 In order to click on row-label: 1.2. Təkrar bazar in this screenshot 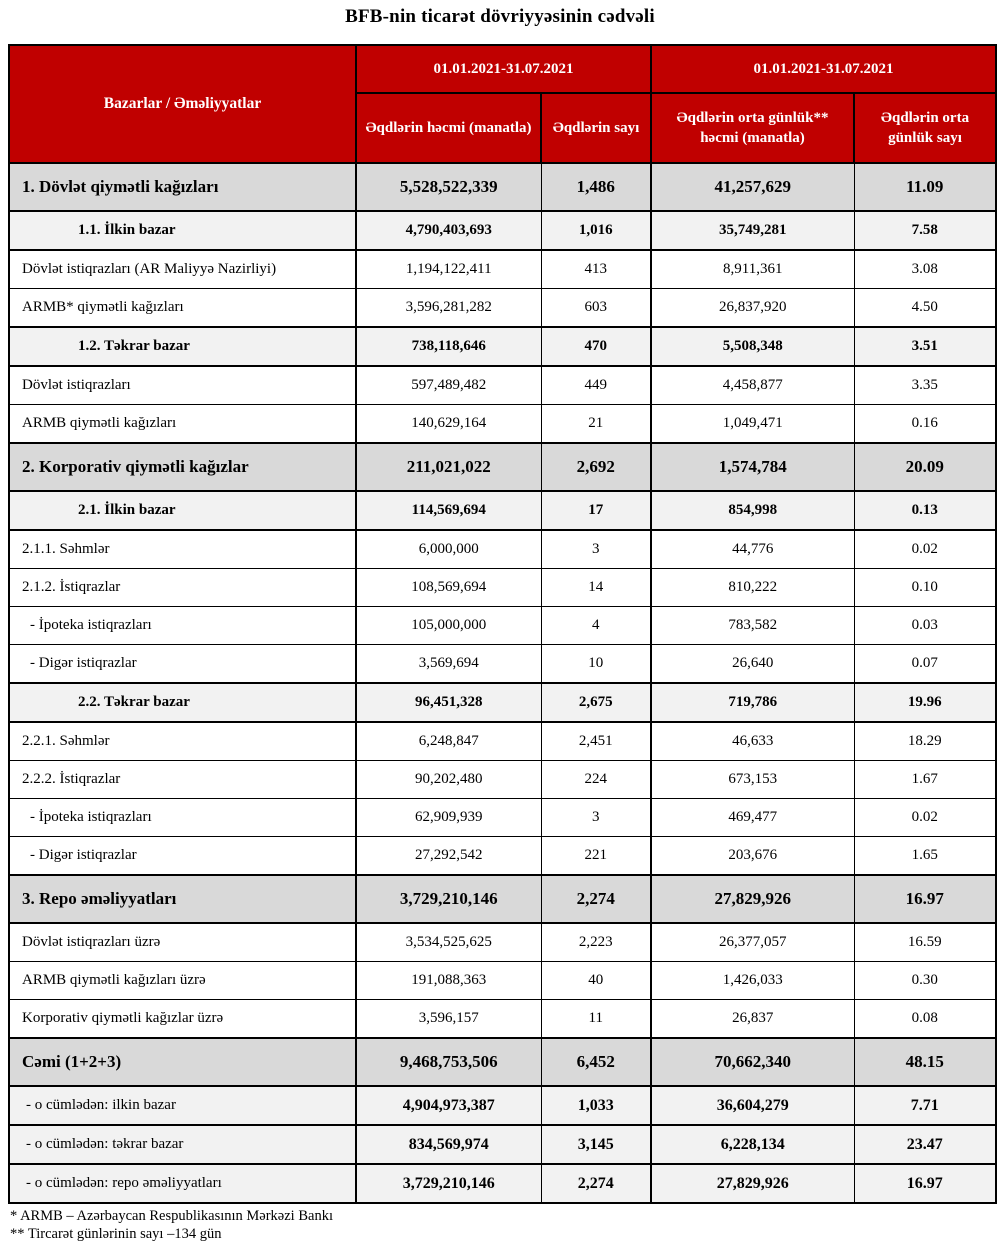, I will do `click(182, 346)`.